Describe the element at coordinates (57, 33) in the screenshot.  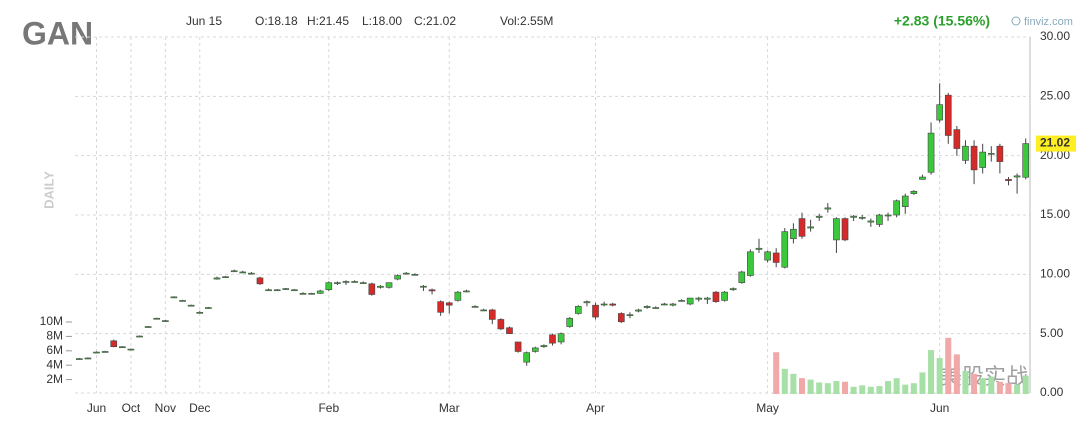
I see `ticker: GAN` at that location.